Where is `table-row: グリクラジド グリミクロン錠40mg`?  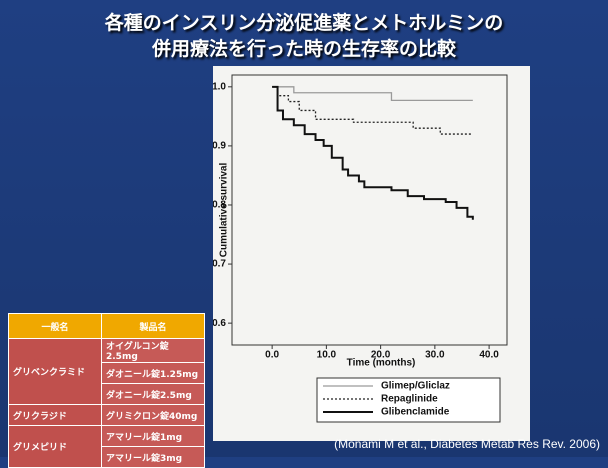
table-row: グリクラジド グリミクロン錠40mg is located at coordinates (106, 415).